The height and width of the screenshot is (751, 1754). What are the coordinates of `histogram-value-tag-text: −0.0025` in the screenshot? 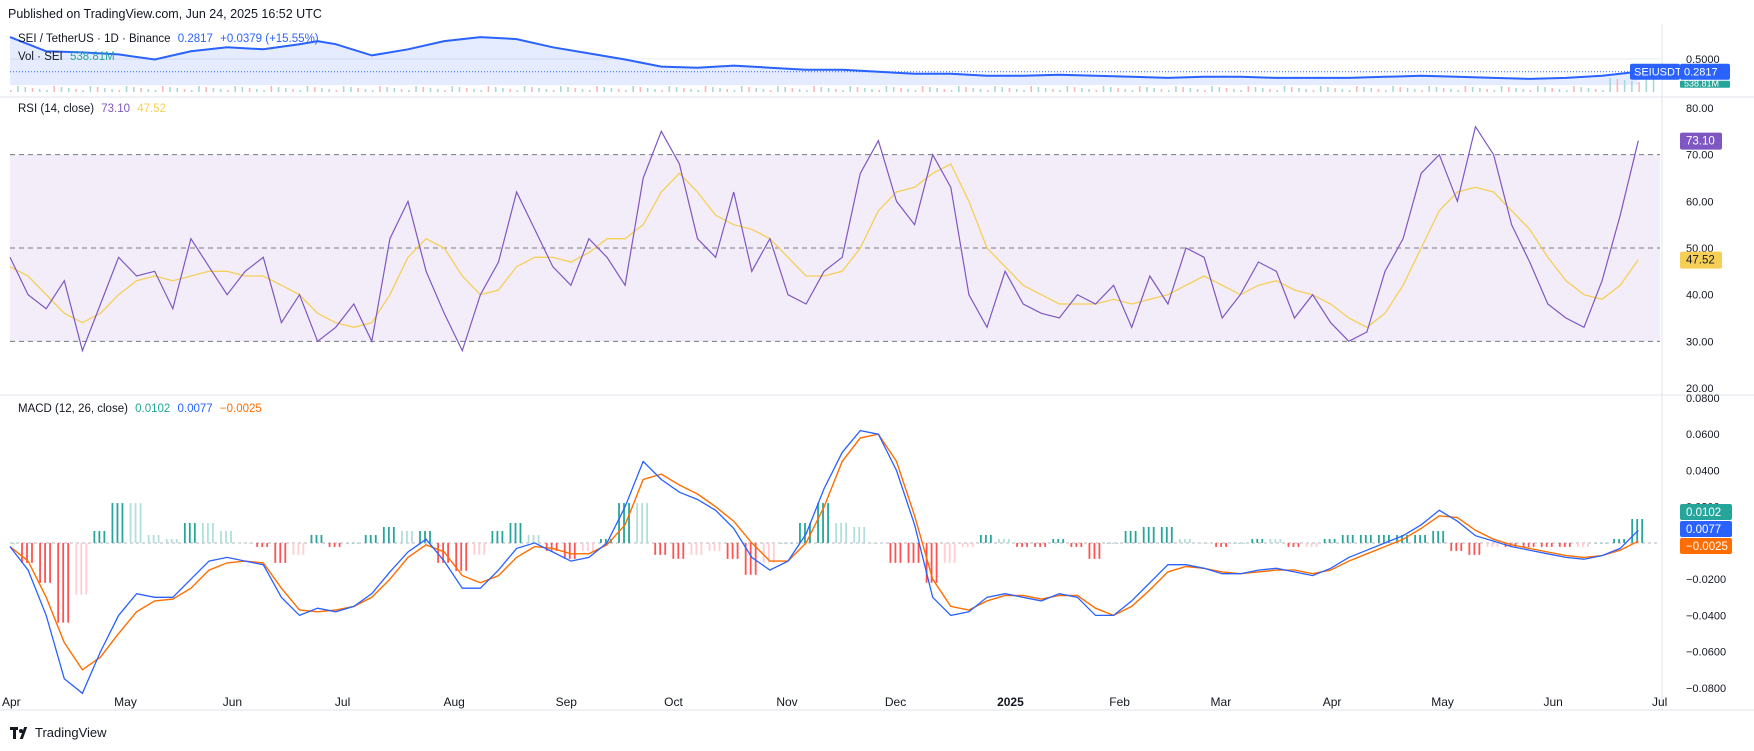 It's located at (1707, 547).